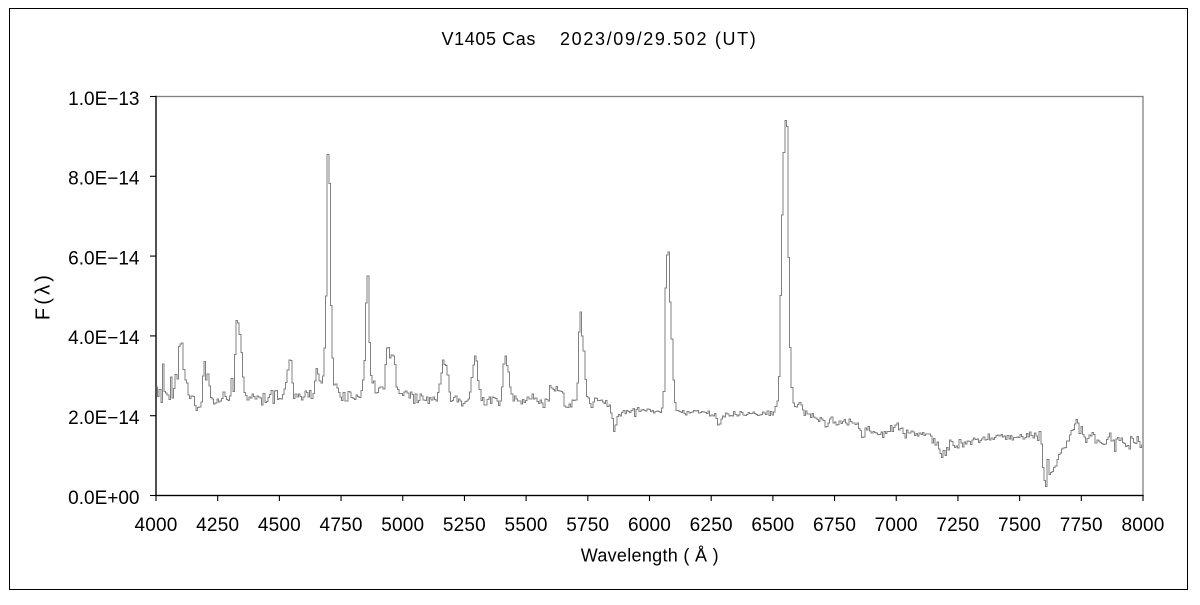 The width and height of the screenshot is (1200, 605). What do you see at coordinates (658, 39) in the screenshot?
I see `svg-text: 2023/09/29.502 (UT)` at bounding box center [658, 39].